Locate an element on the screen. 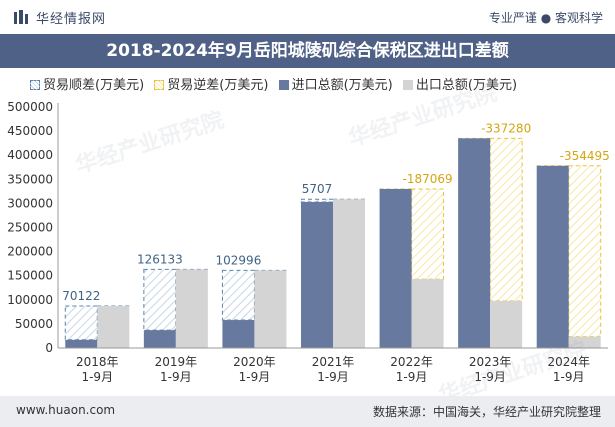  legend-swatch-import is located at coordinates (283, 85).